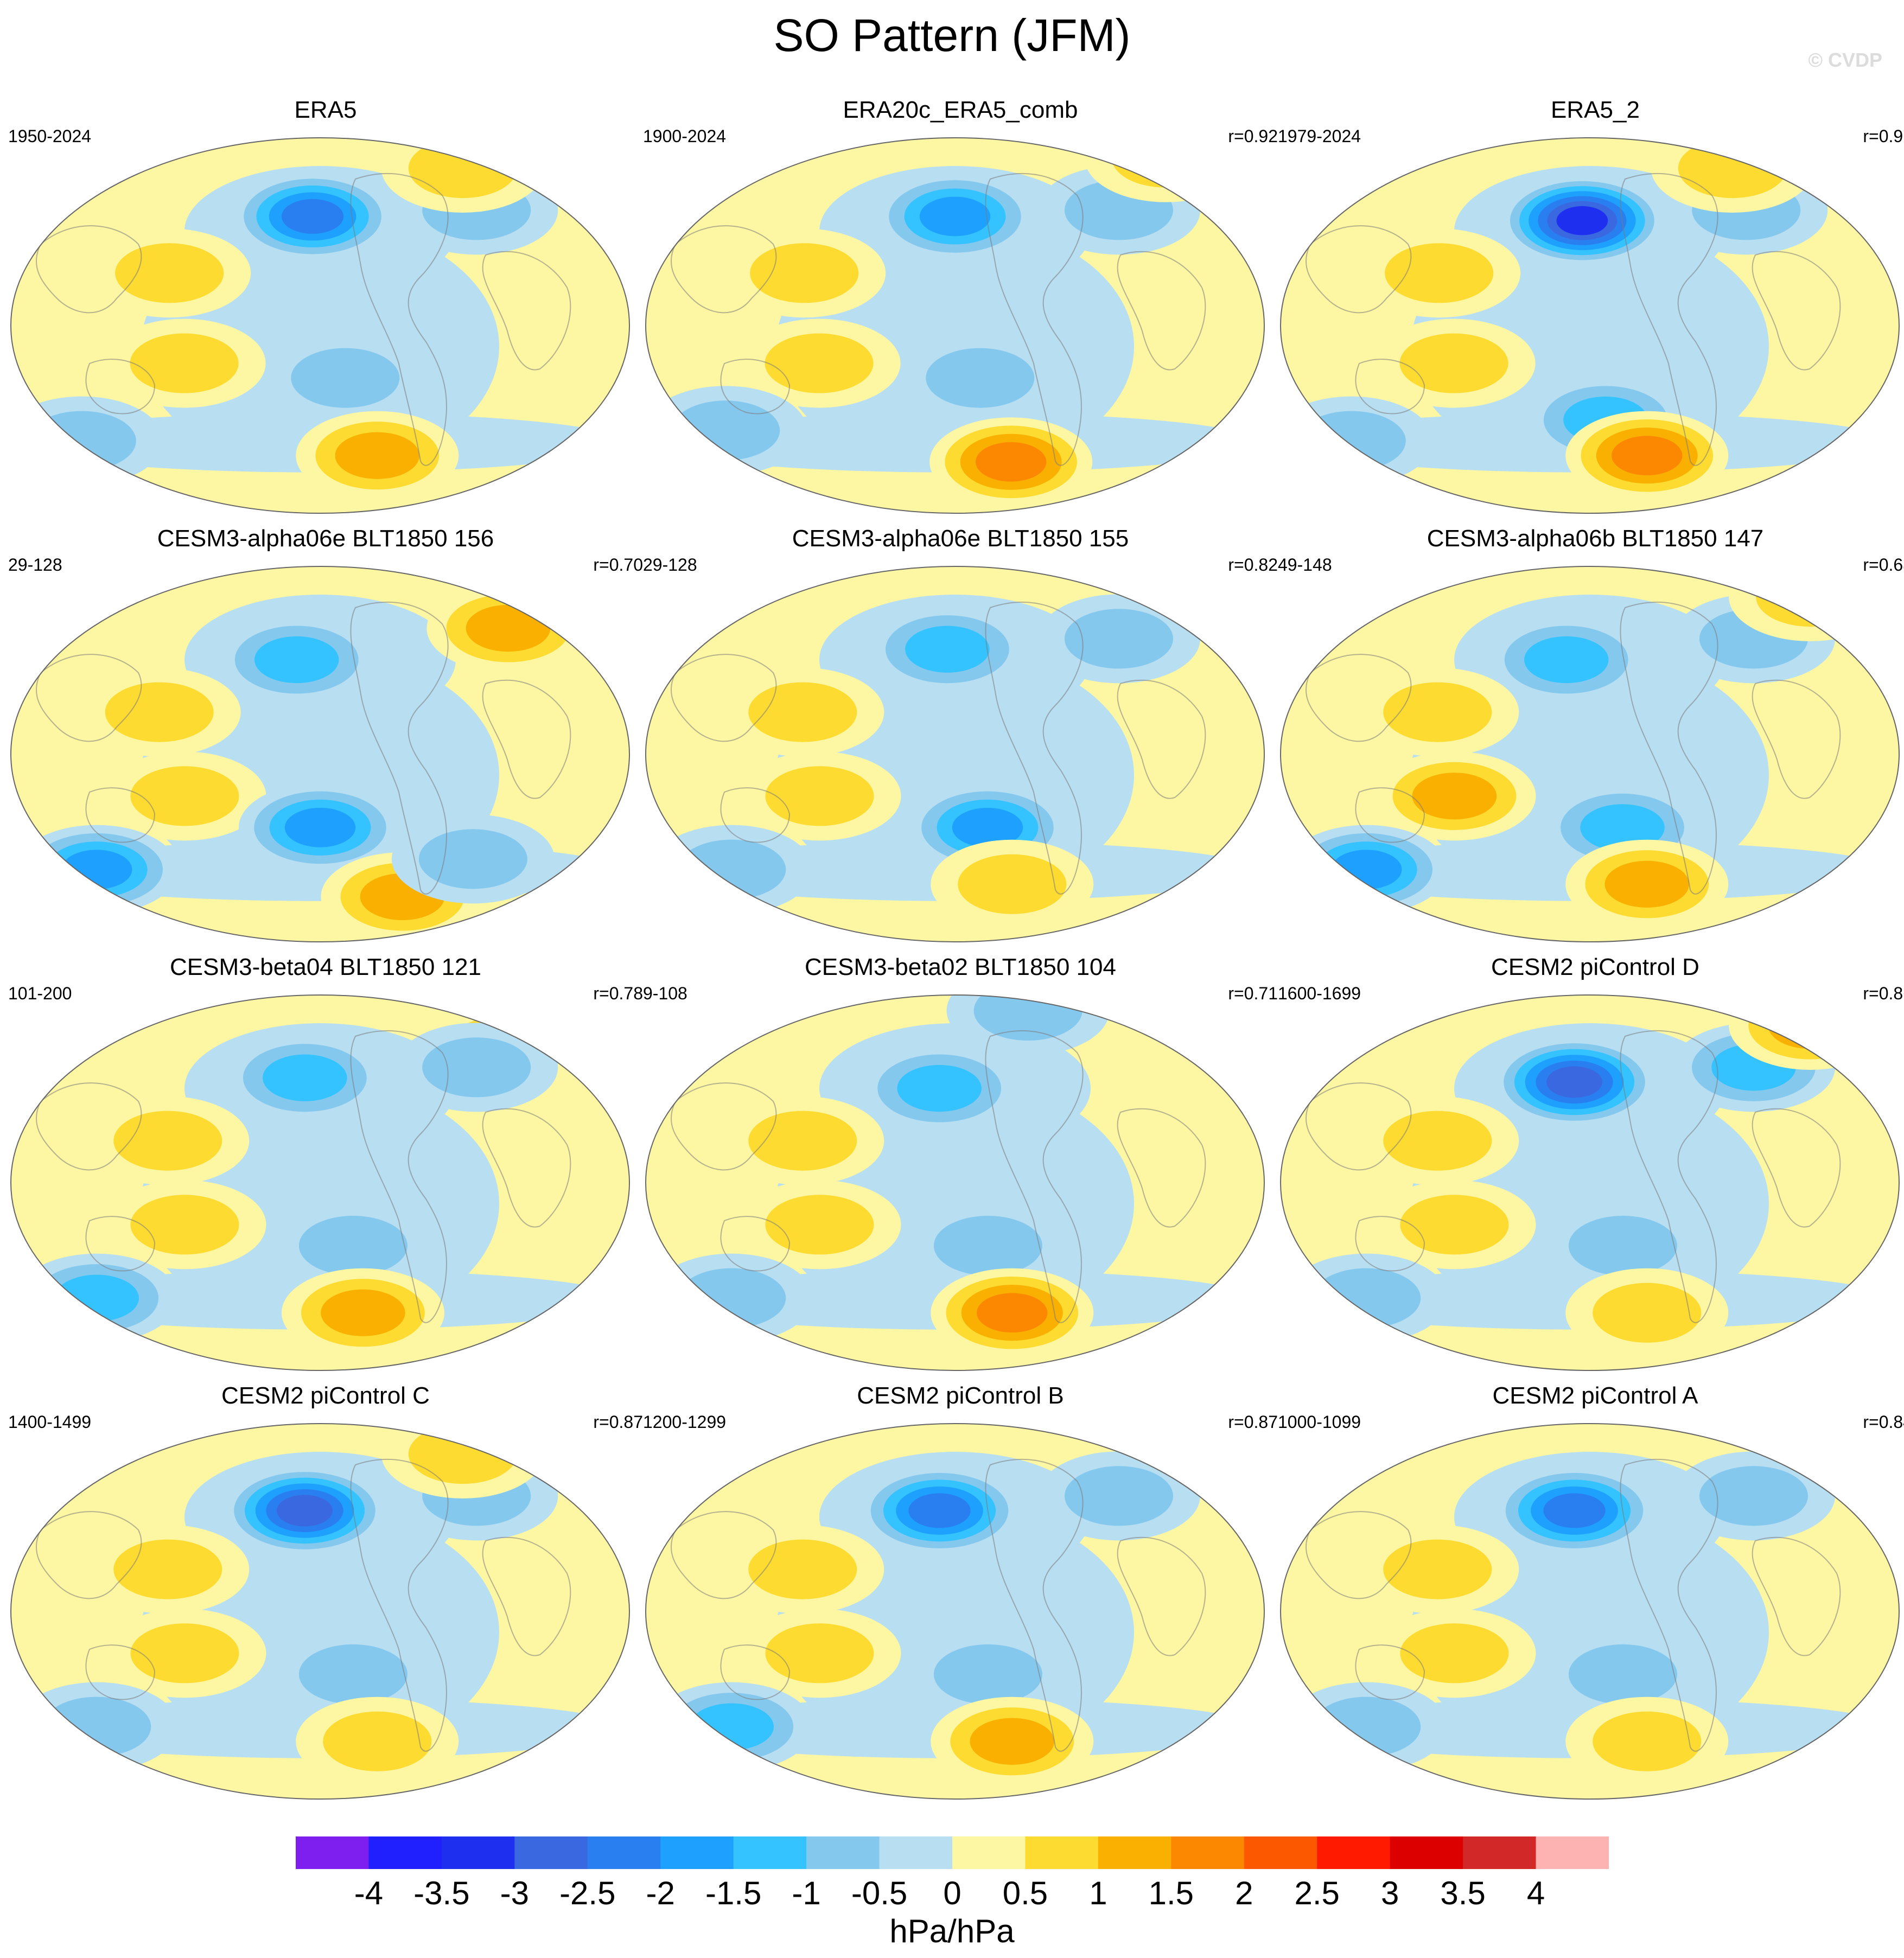 Image resolution: width=1904 pixels, height=1958 pixels. I want to click on panel-correlation: r=0.70, so click(618, 565).